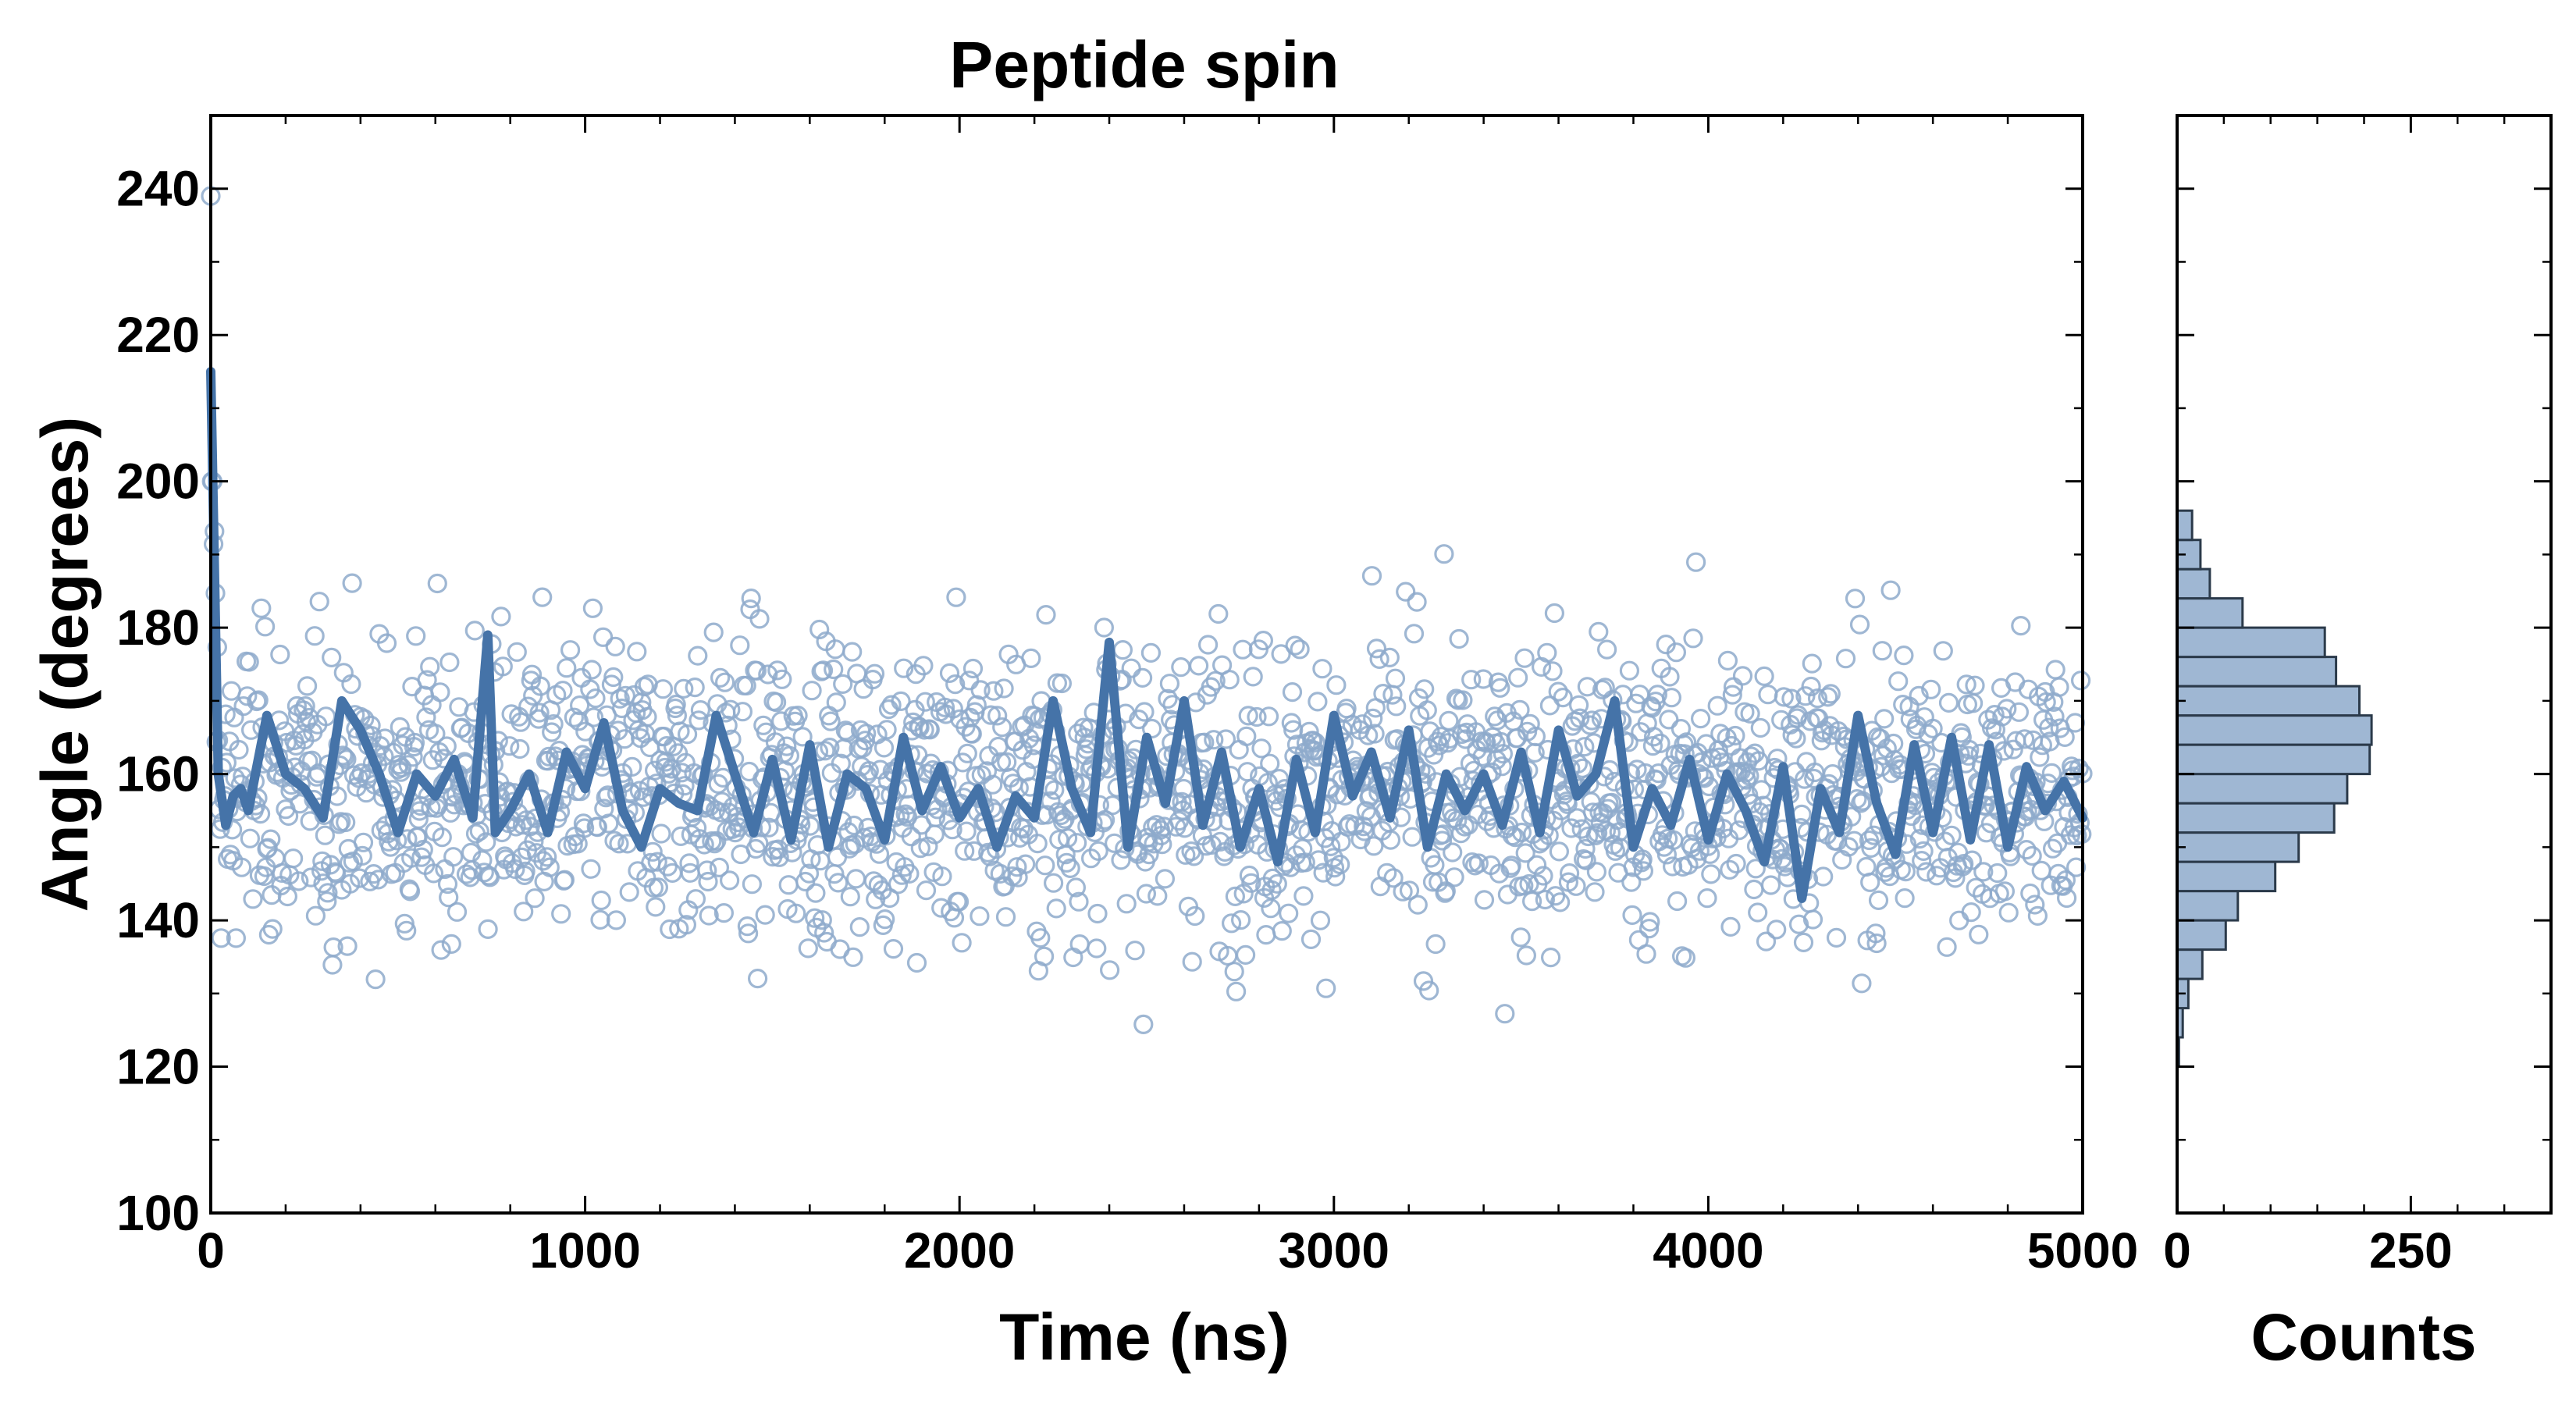  What do you see at coordinates (2226, 877) in the screenshot?
I see `histogram-bar` at bounding box center [2226, 877].